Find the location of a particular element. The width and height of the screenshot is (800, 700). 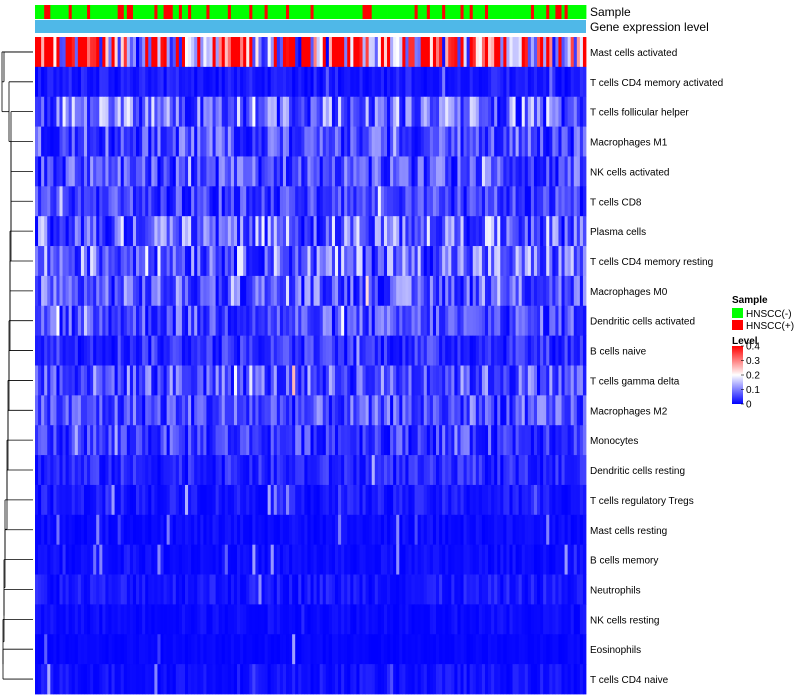

legend-tick-label: 0.3 is located at coordinates (753, 361).